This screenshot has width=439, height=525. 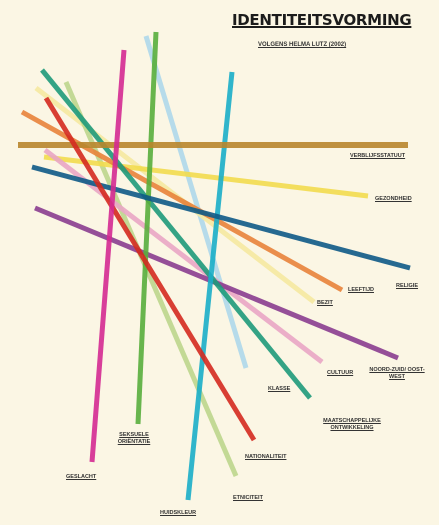 What do you see at coordinates (81, 477) in the screenshot?
I see `label-geslacht: GESLACHT` at bounding box center [81, 477].